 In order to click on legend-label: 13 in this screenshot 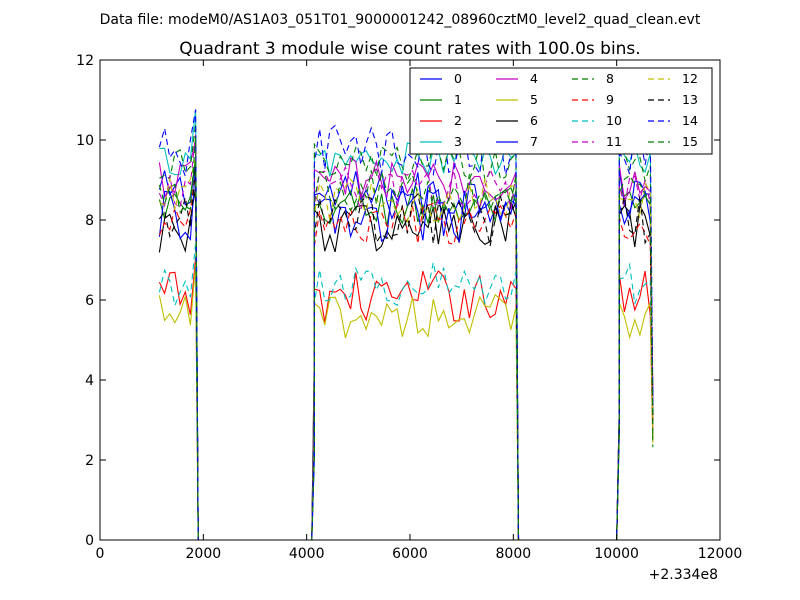, I will do `click(690, 99)`.